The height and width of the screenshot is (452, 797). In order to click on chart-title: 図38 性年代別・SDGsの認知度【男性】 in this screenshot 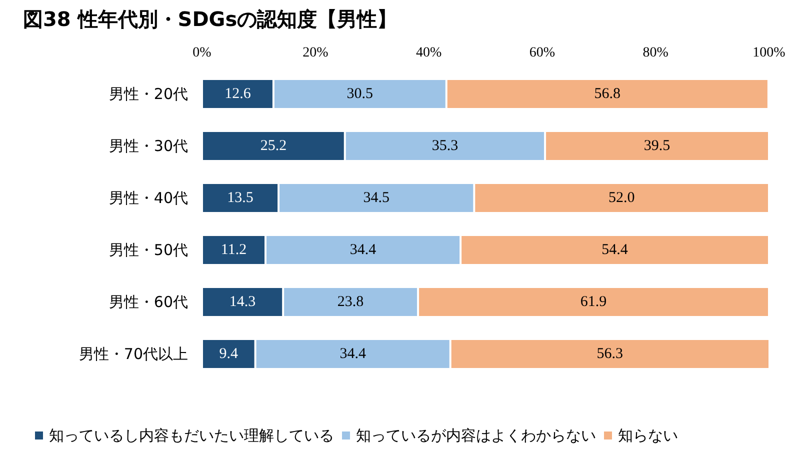, I will do `click(210, 19)`.